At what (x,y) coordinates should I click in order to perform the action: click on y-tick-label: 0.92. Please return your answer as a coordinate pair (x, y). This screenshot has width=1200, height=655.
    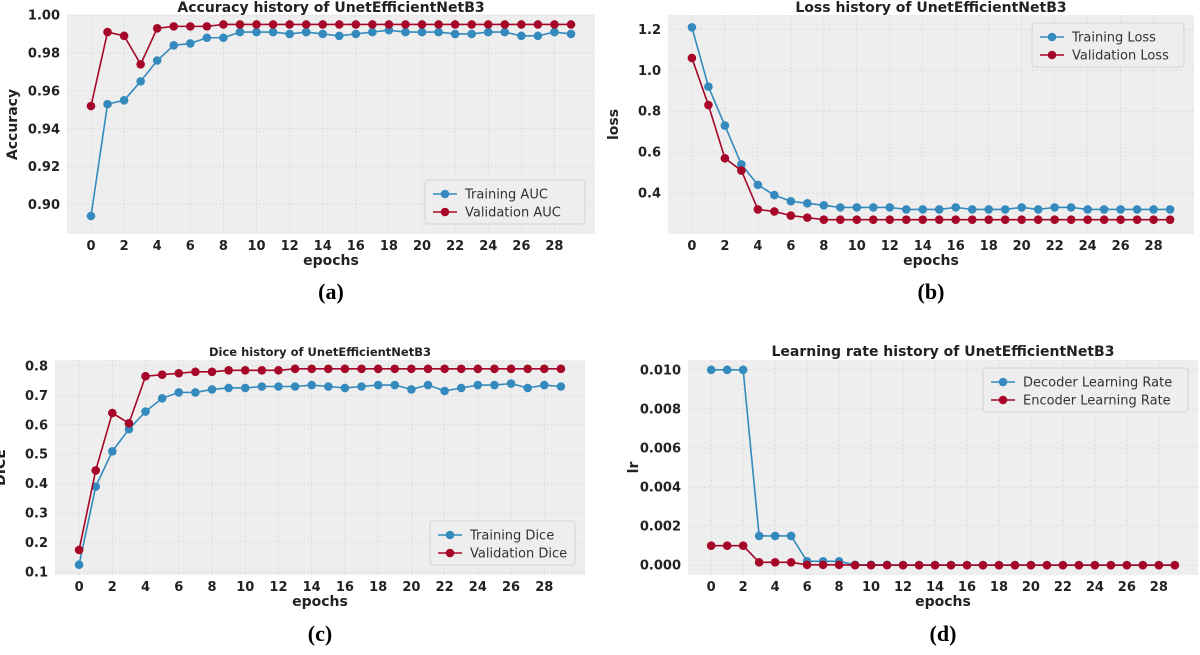
    Looking at the image, I should click on (44, 167).